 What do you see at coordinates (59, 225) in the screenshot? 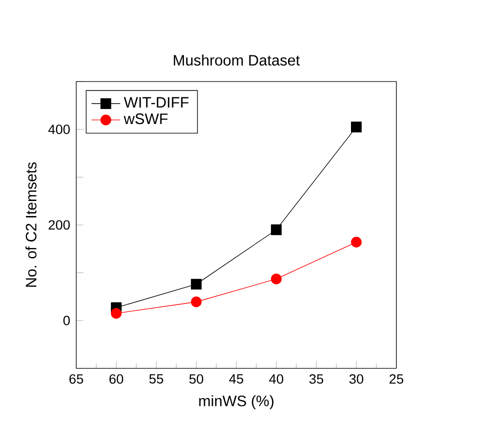
I see `y-tick-label: 200` at bounding box center [59, 225].